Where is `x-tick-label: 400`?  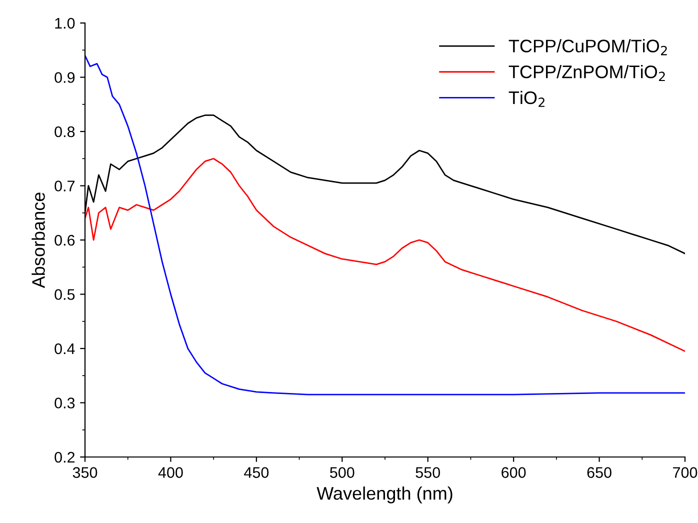 x-tick-label: 400 is located at coordinates (170, 472).